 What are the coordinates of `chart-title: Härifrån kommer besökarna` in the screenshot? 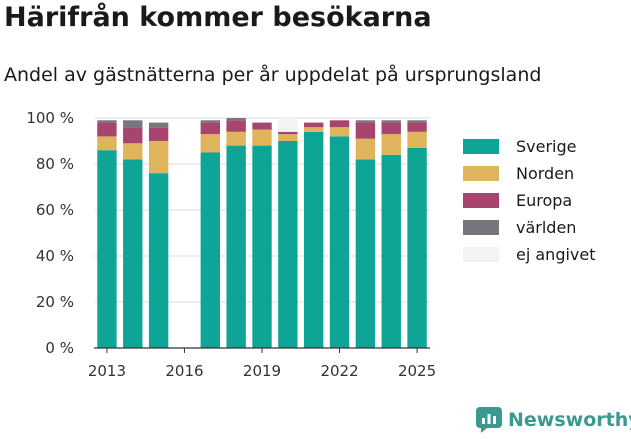 It's located at (218, 17).